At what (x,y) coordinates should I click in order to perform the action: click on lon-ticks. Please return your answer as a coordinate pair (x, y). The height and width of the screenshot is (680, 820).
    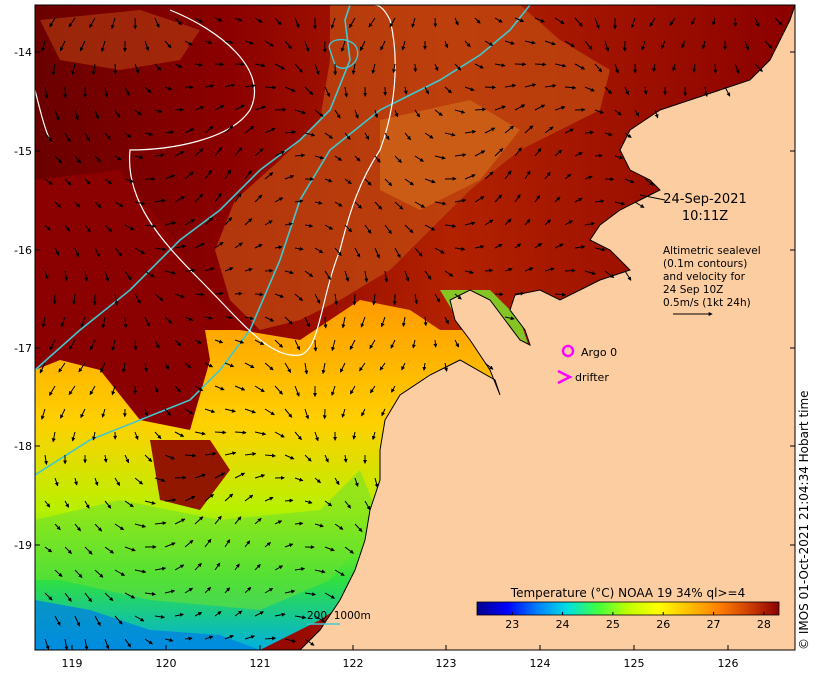
    Looking at the image, I should click on (400, 647).